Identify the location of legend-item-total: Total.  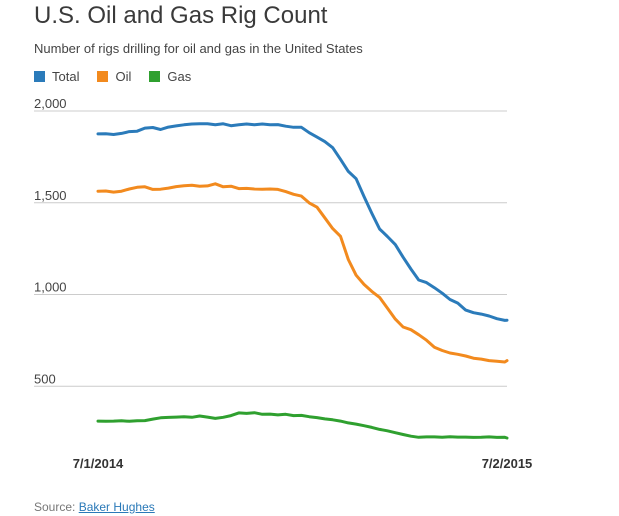
(56, 76).